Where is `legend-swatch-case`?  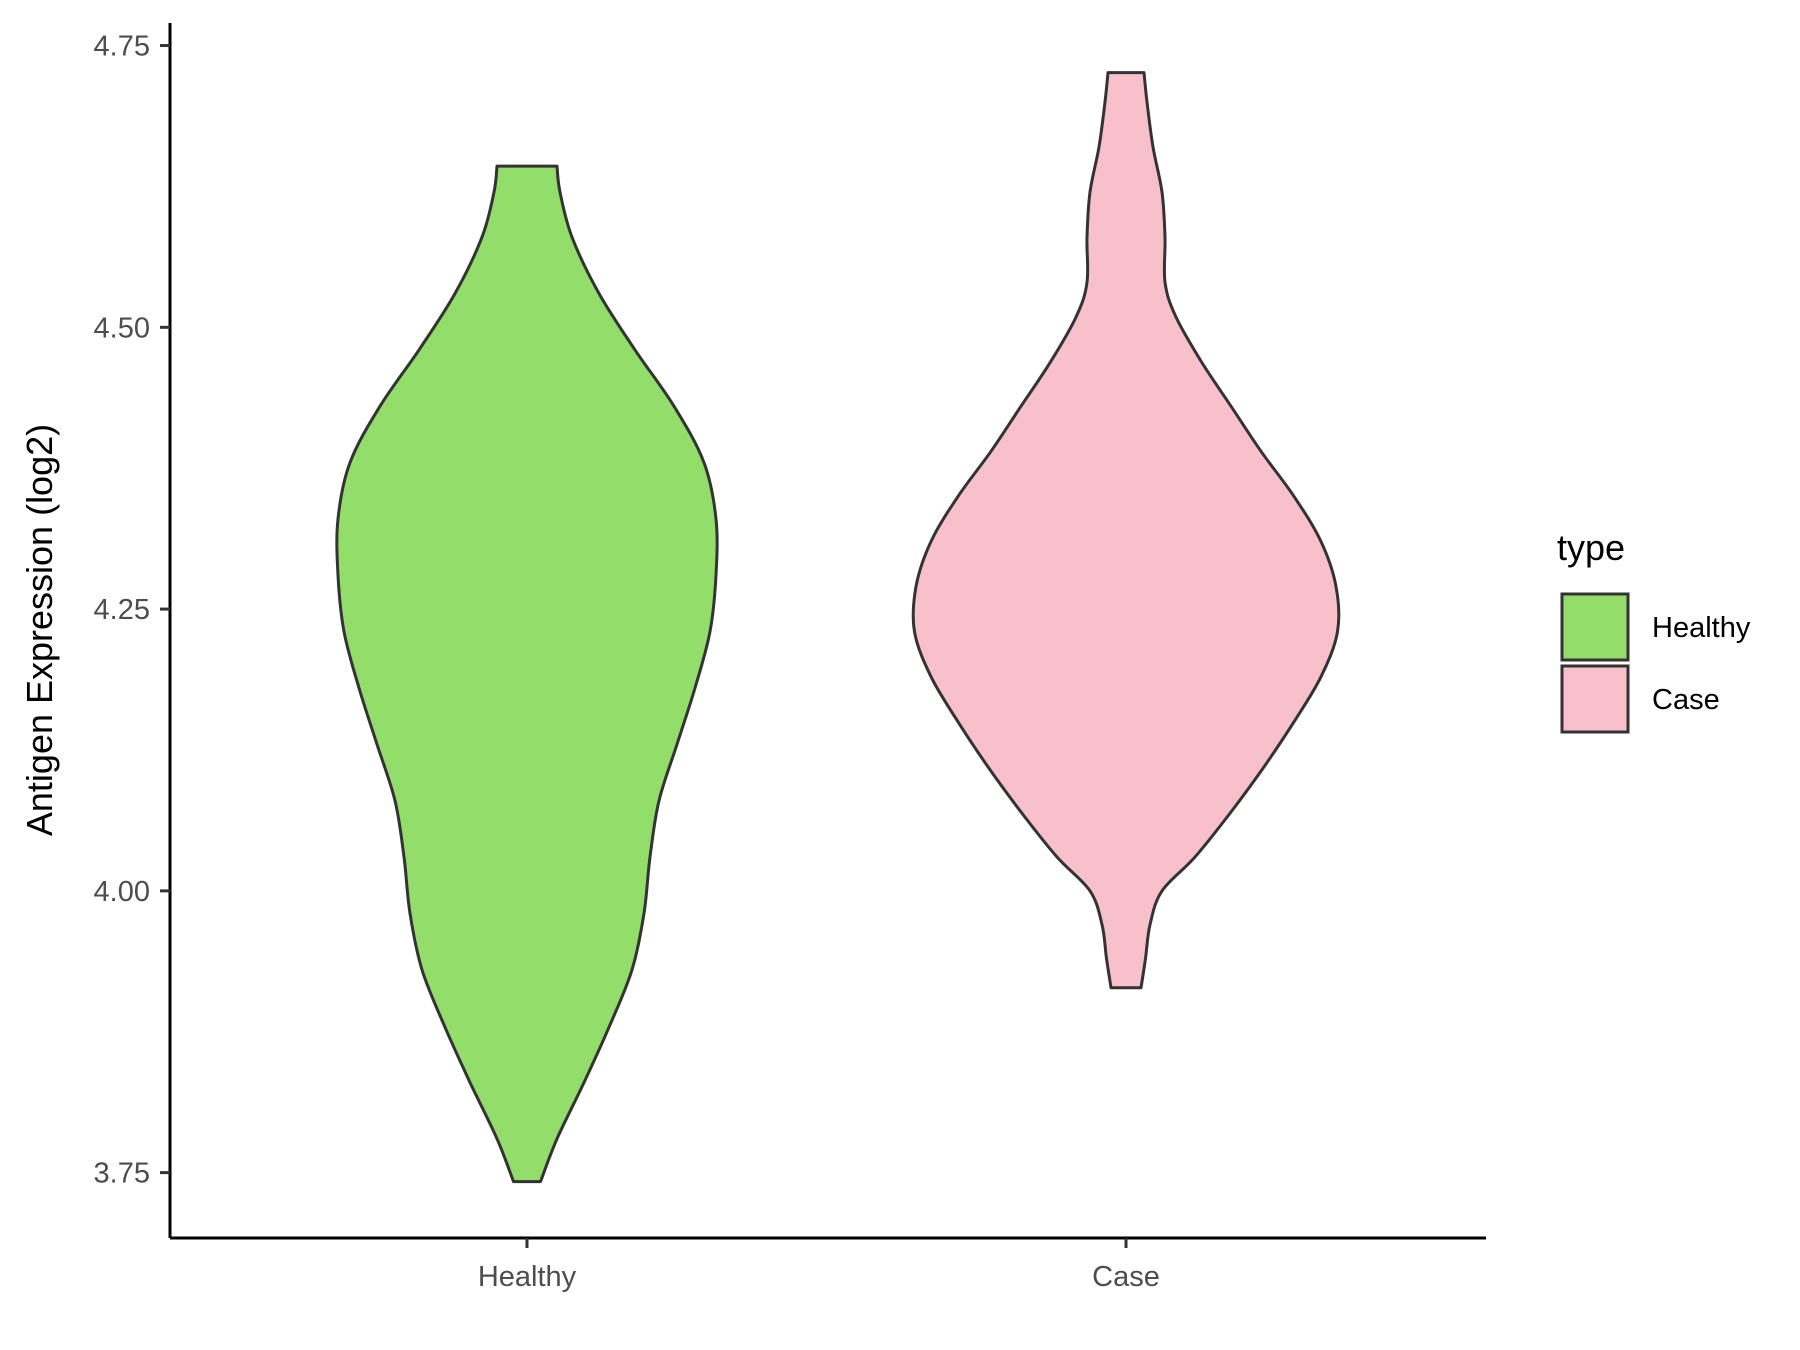 legend-swatch-case is located at coordinates (1595, 699).